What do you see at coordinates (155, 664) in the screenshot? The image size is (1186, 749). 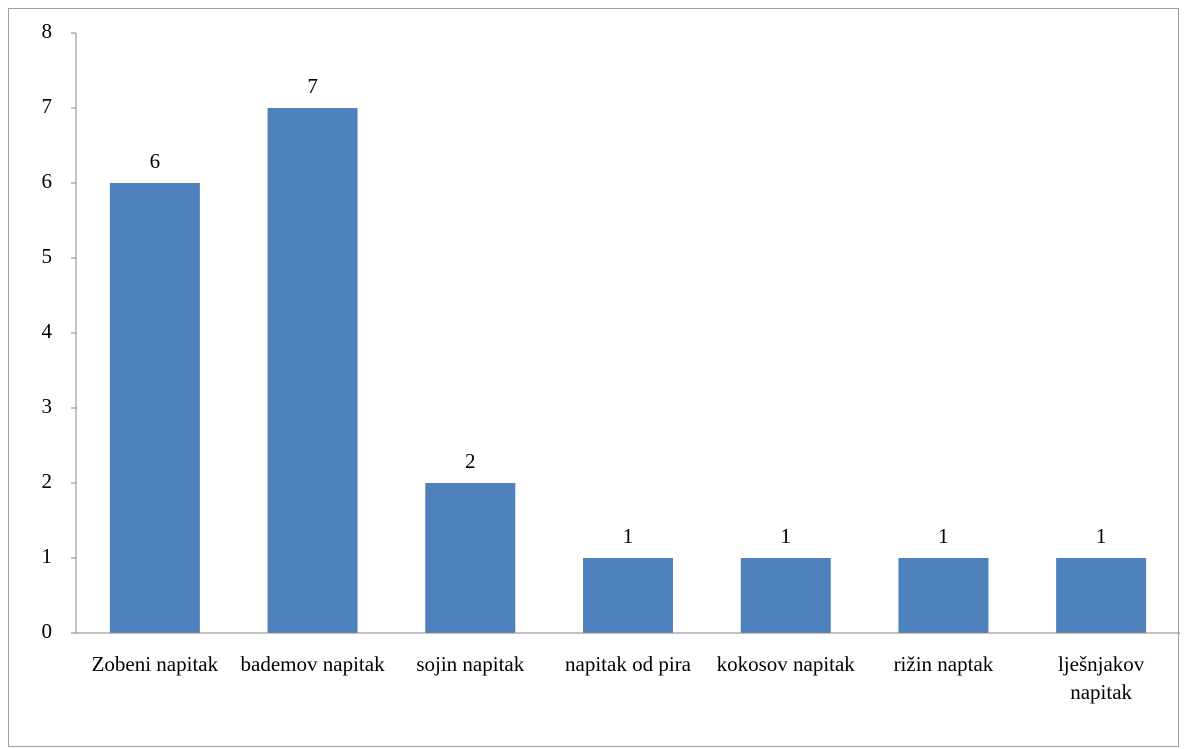 I see `x-tick-label: Zobeni napitak` at bounding box center [155, 664].